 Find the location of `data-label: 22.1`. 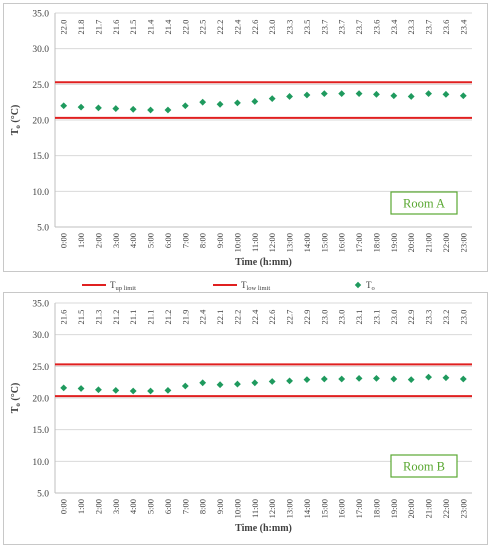

data-label: 22.1 is located at coordinates (220, 317).